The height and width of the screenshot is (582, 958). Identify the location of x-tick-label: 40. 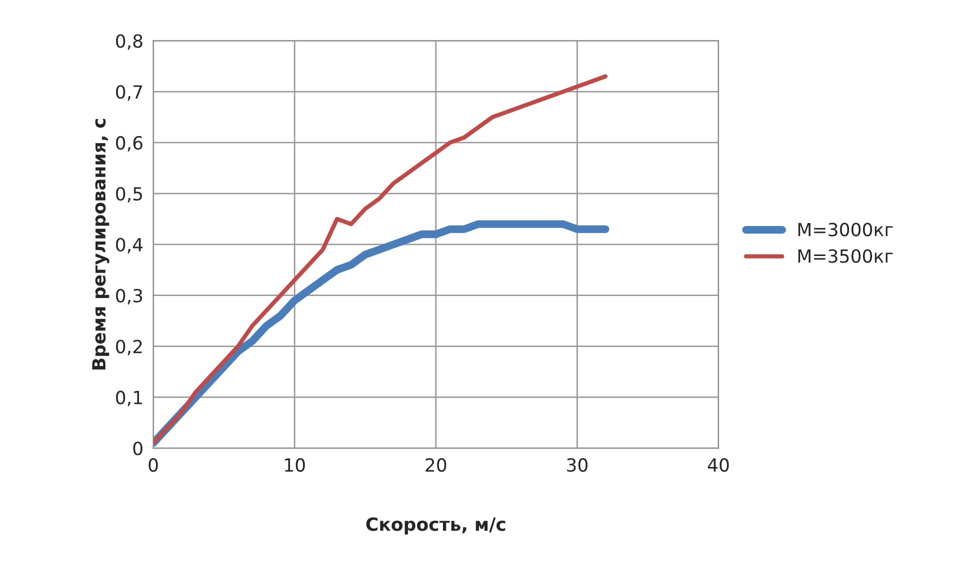
(718, 465).